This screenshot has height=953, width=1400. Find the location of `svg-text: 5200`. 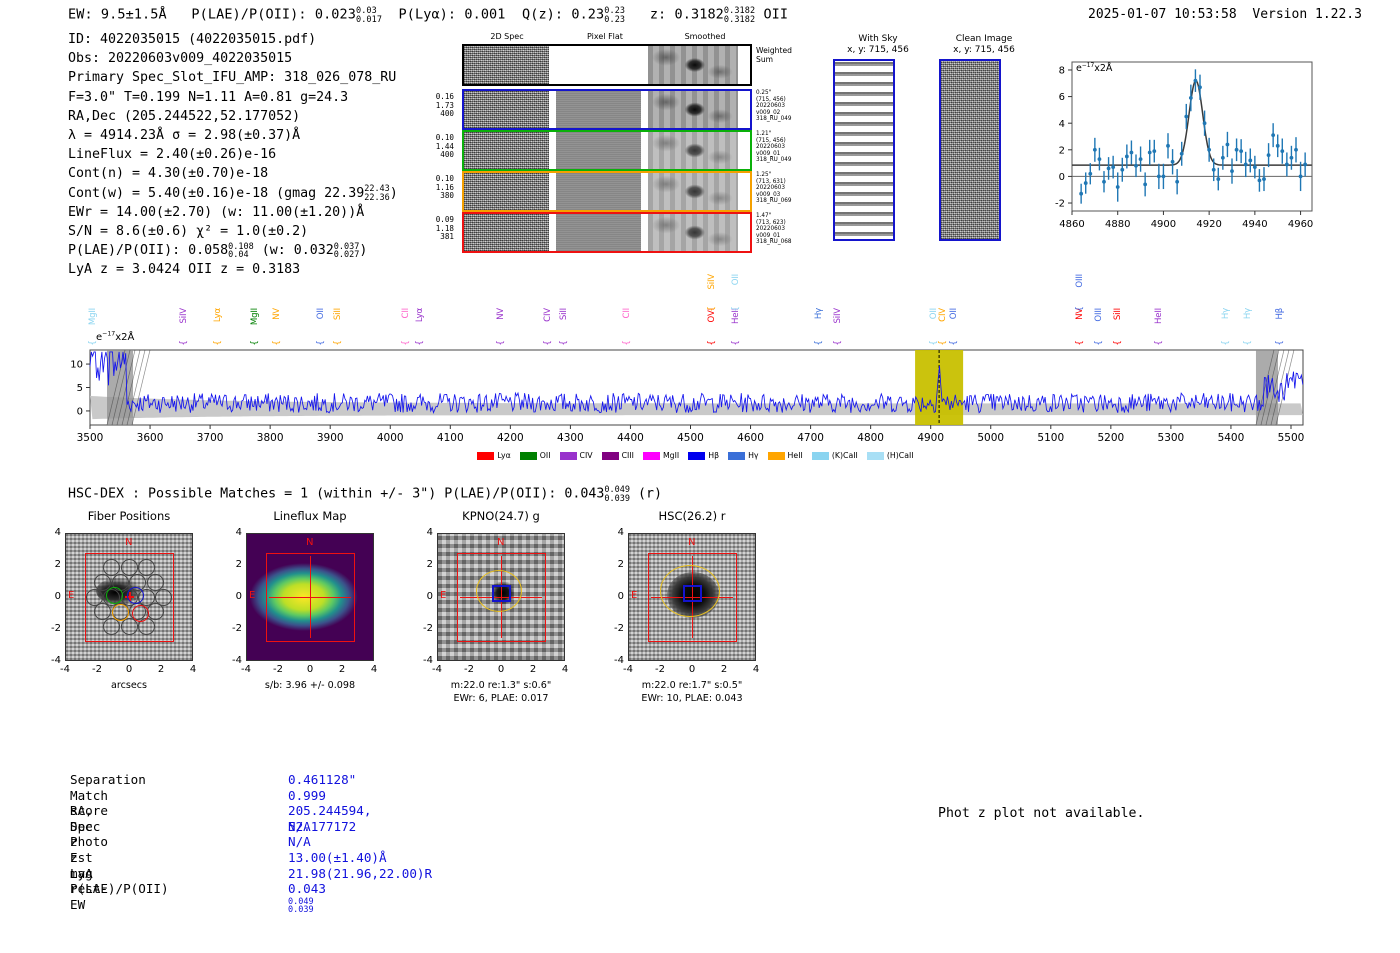

svg-text: 5200 is located at coordinates (1110, 438).